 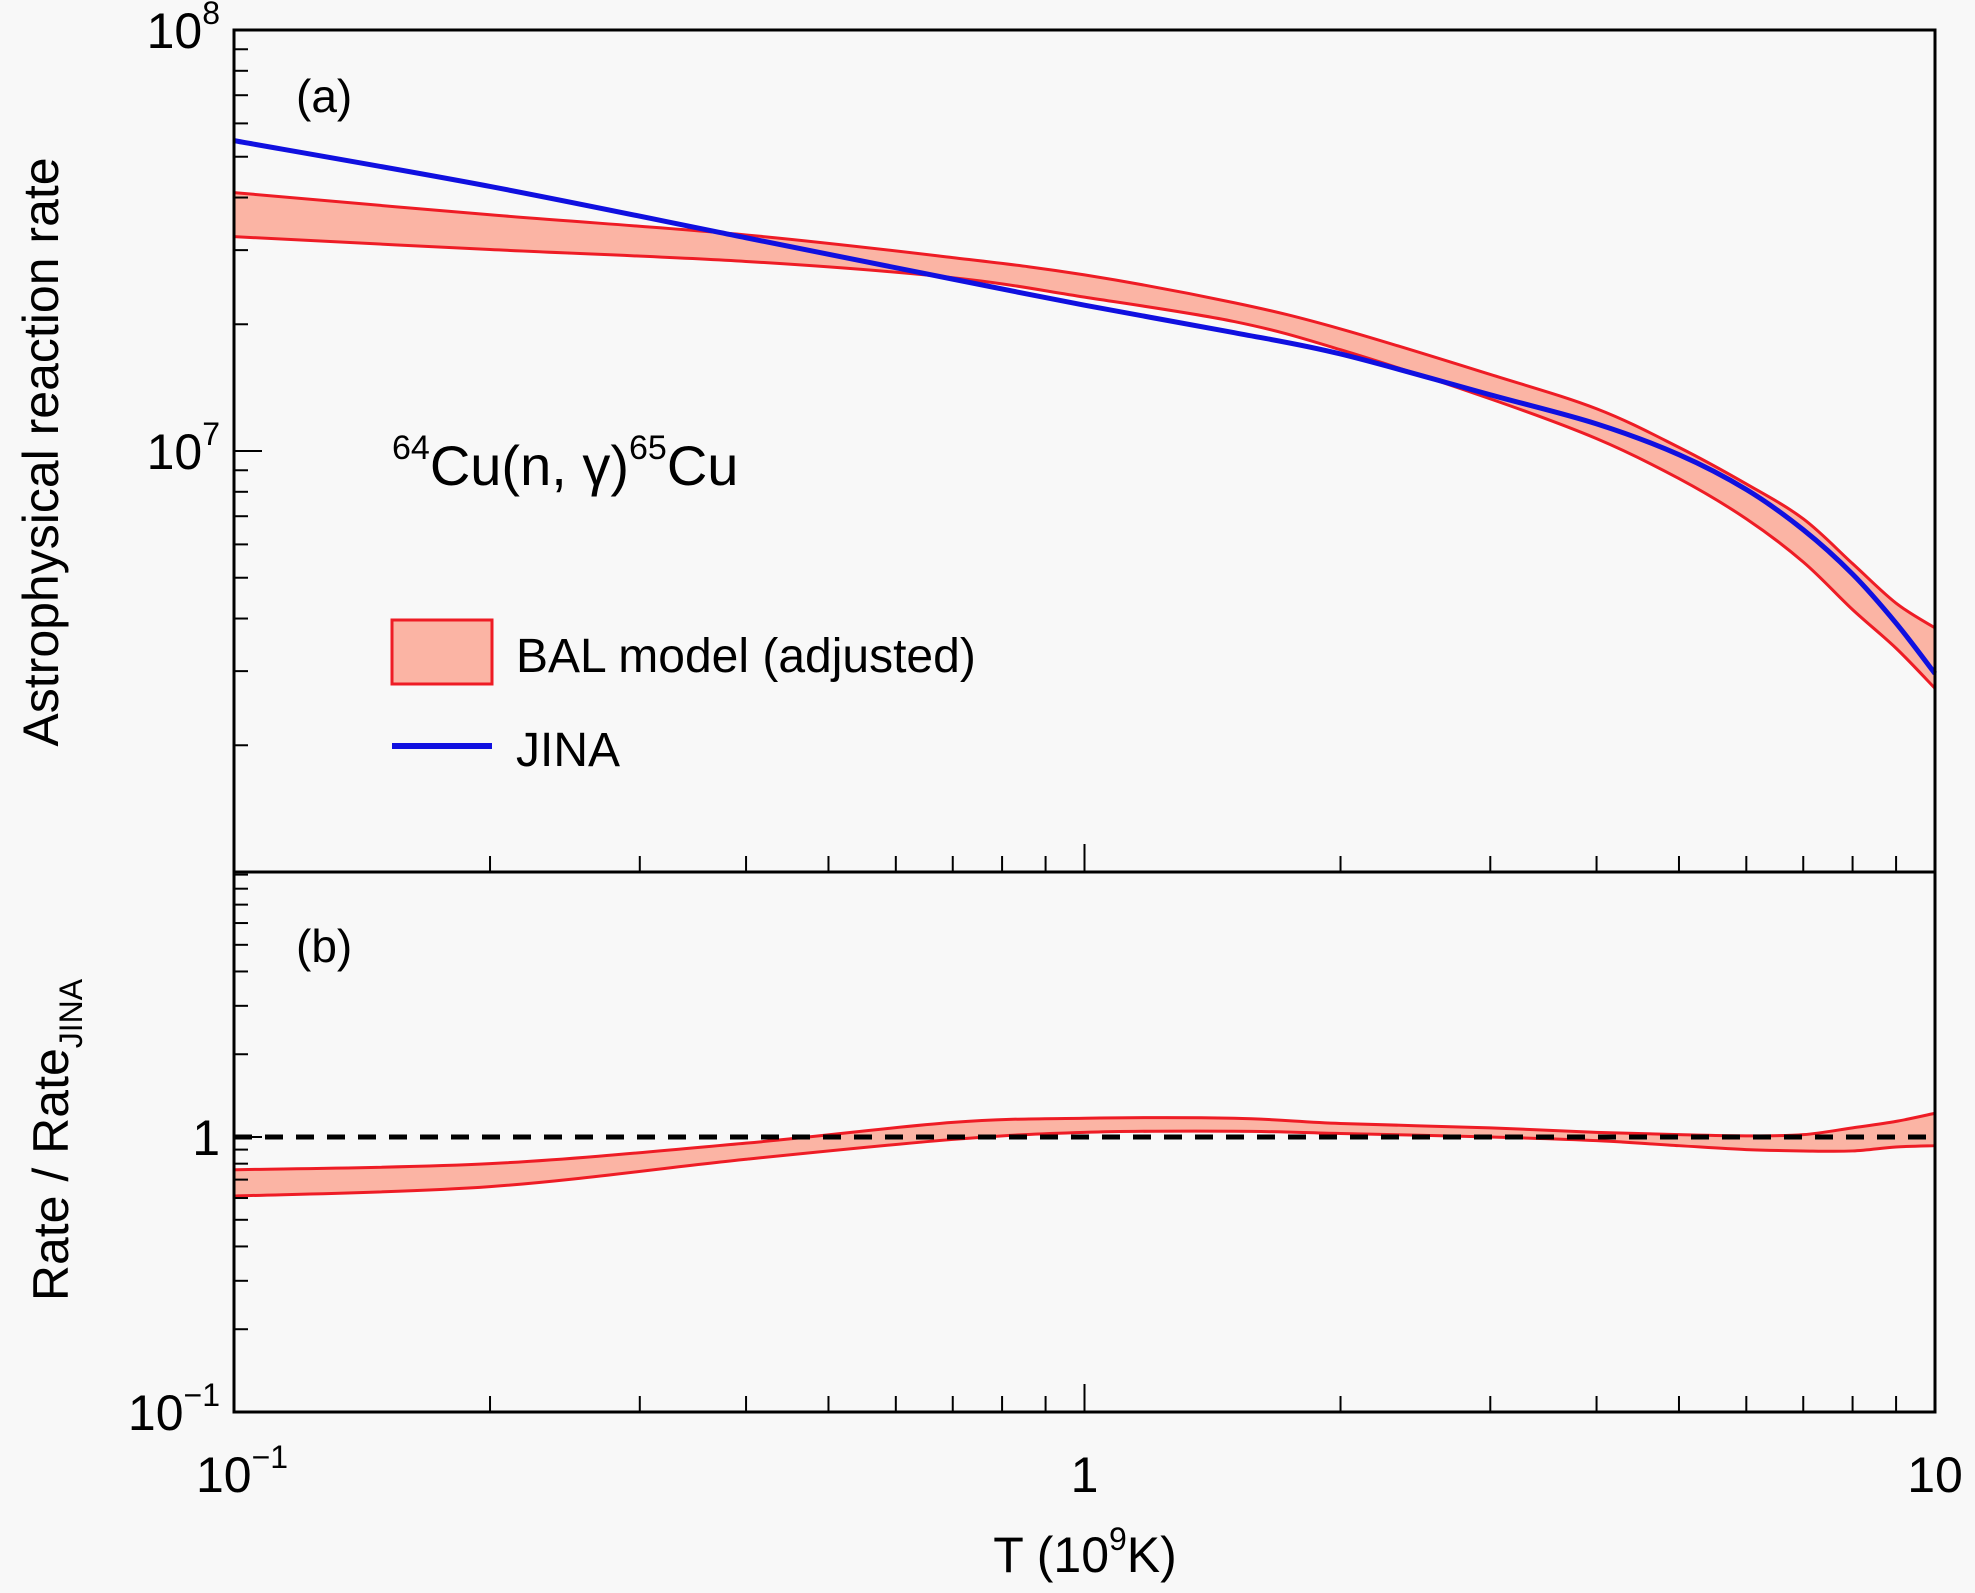 I want to click on y-tick-label-top: 10⁷, so click(x=183, y=448).